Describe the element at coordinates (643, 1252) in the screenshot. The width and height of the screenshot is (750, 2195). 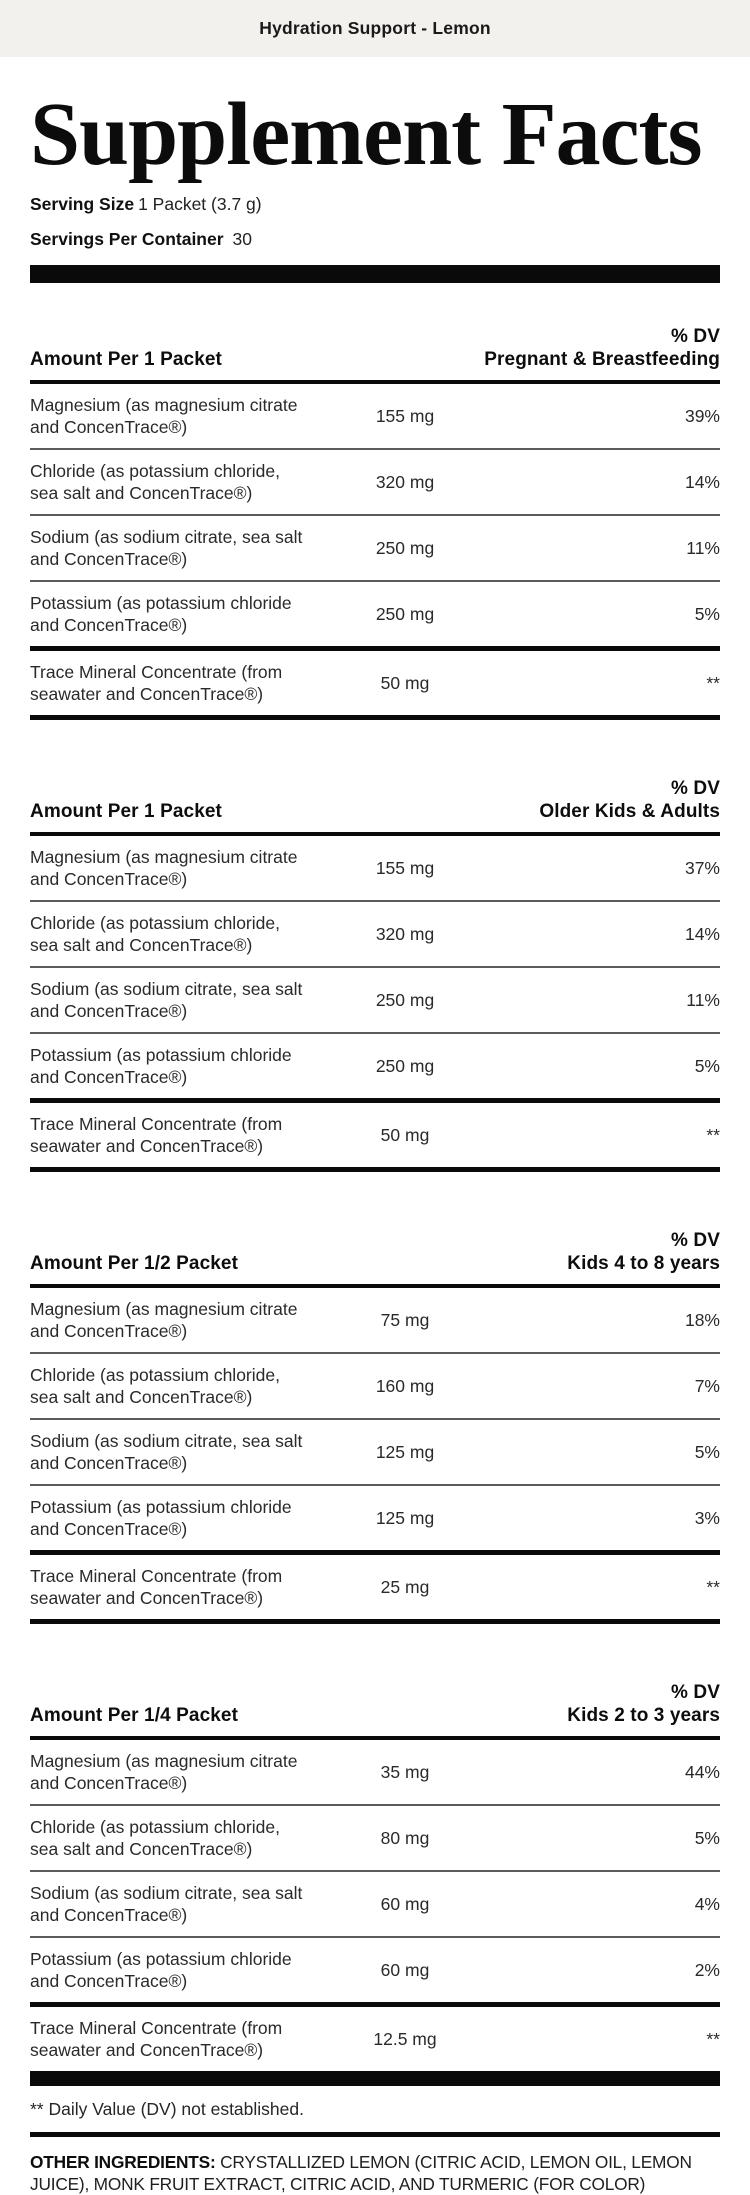
I see `dv-group-header: % DV Kids 4 to 8 years` at that location.